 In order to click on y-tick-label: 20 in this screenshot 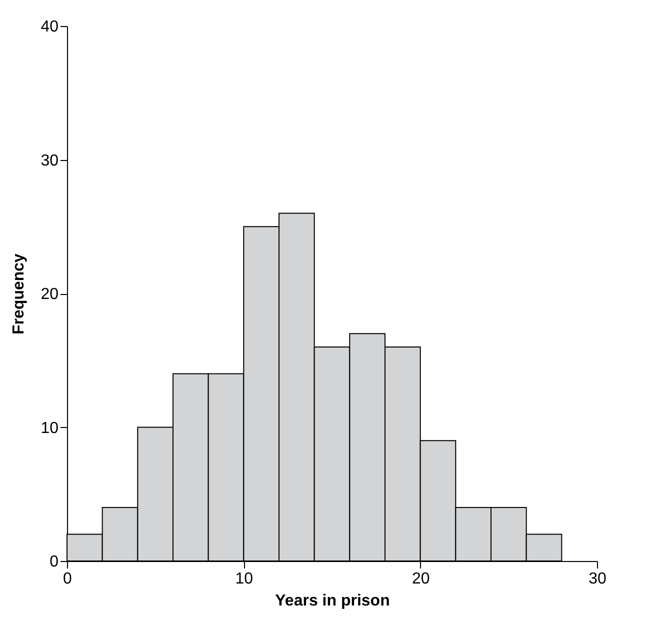, I will do `click(49, 294)`.